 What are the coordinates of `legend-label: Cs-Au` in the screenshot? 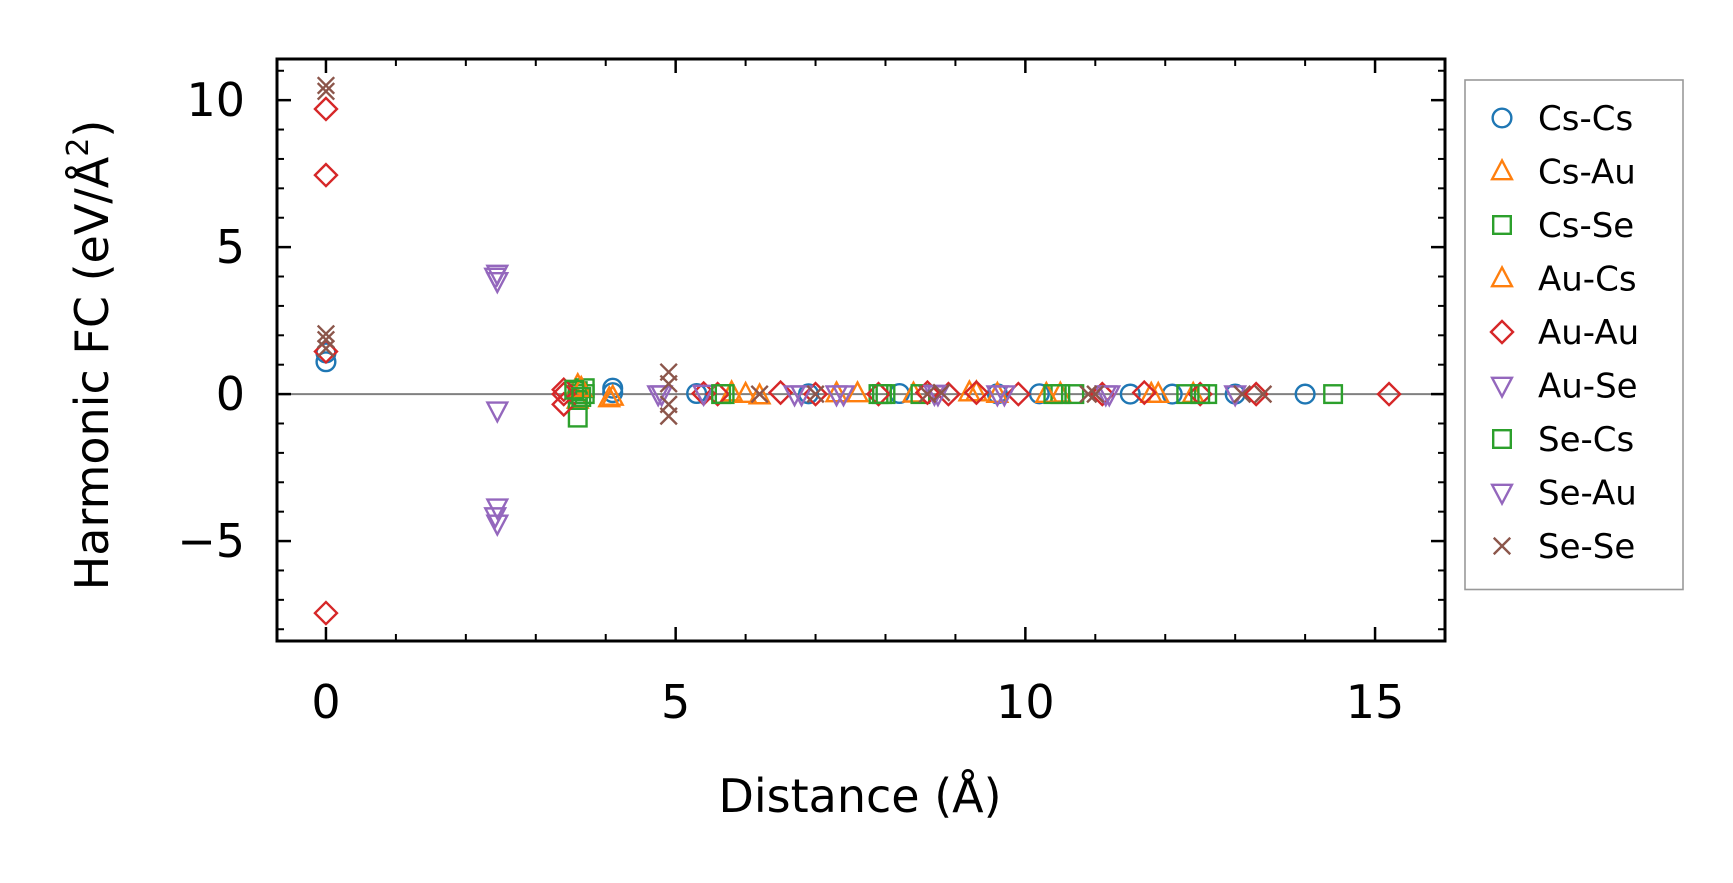 It's located at (1587, 173).